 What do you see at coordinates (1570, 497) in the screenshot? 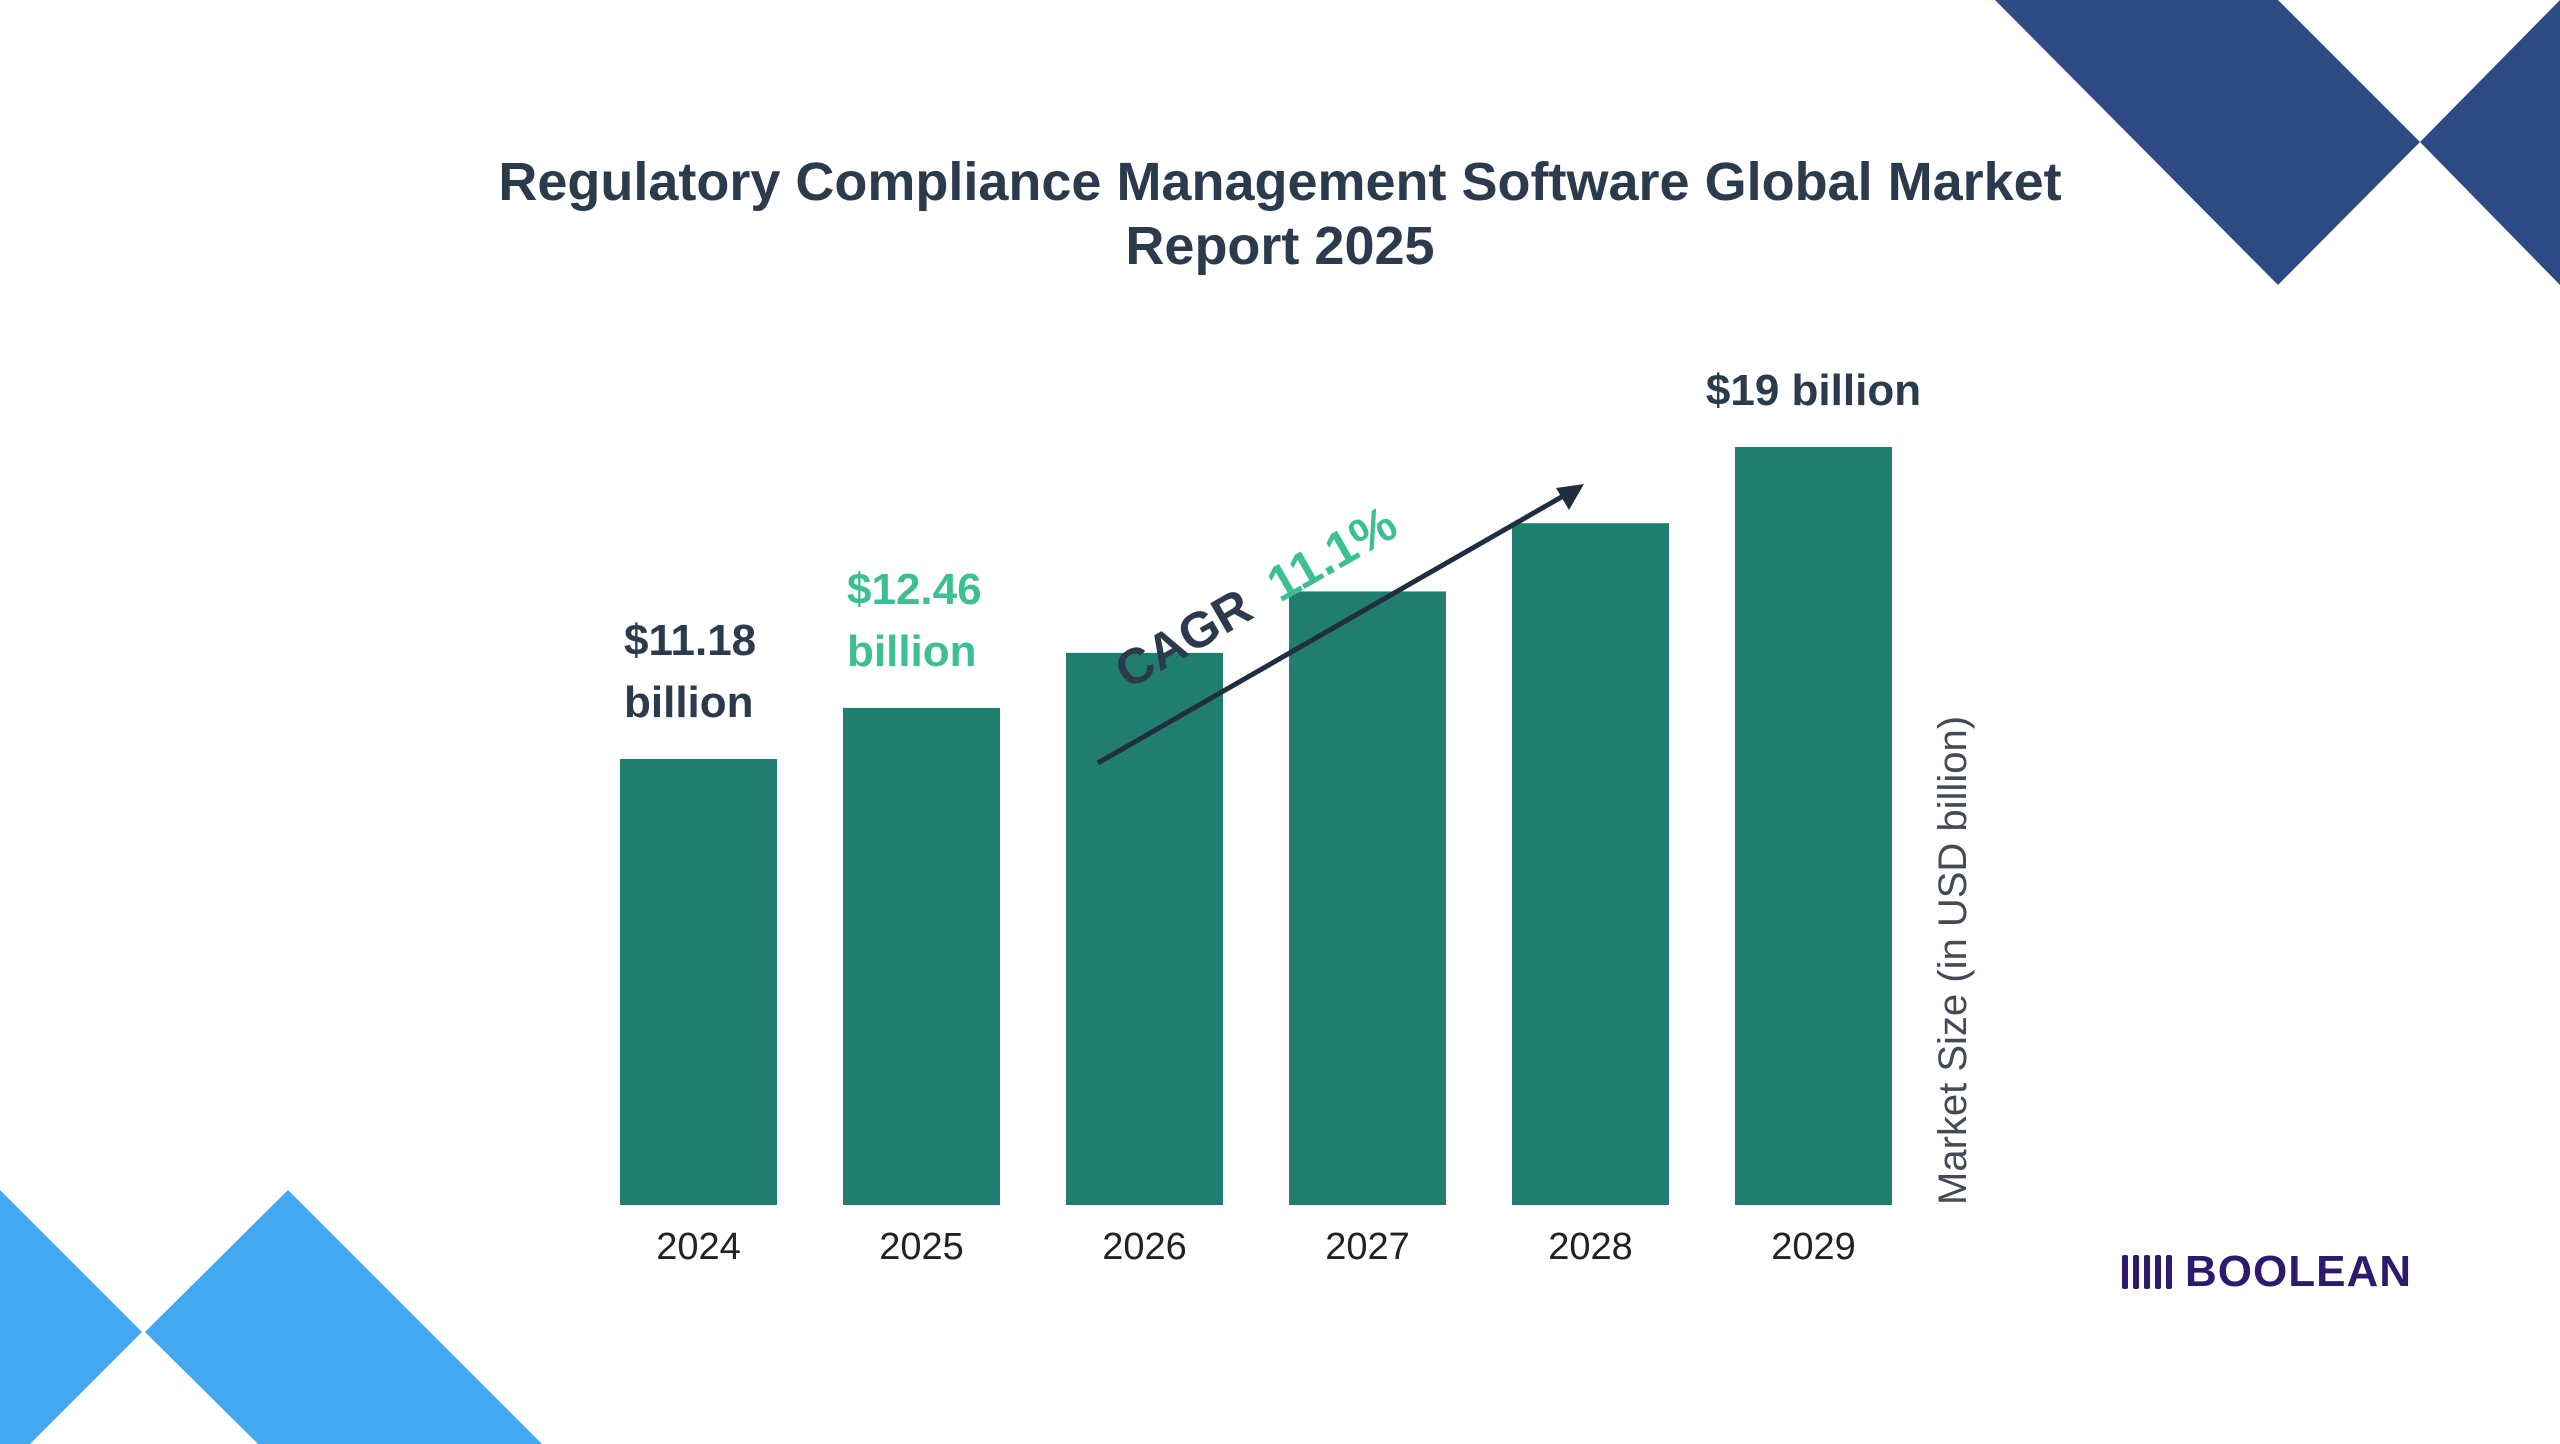
I see `cagr-arrow-head-icon` at bounding box center [1570, 497].